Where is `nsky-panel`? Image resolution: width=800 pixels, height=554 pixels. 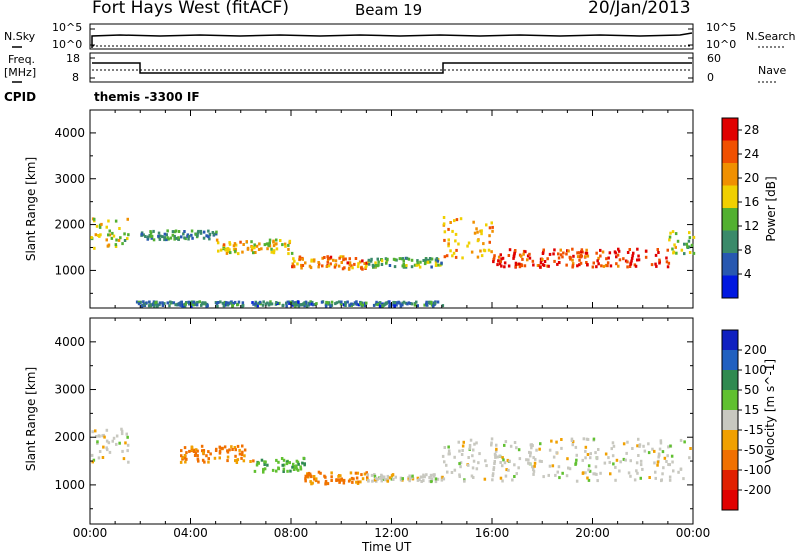
nsky-panel is located at coordinates (391, 36).